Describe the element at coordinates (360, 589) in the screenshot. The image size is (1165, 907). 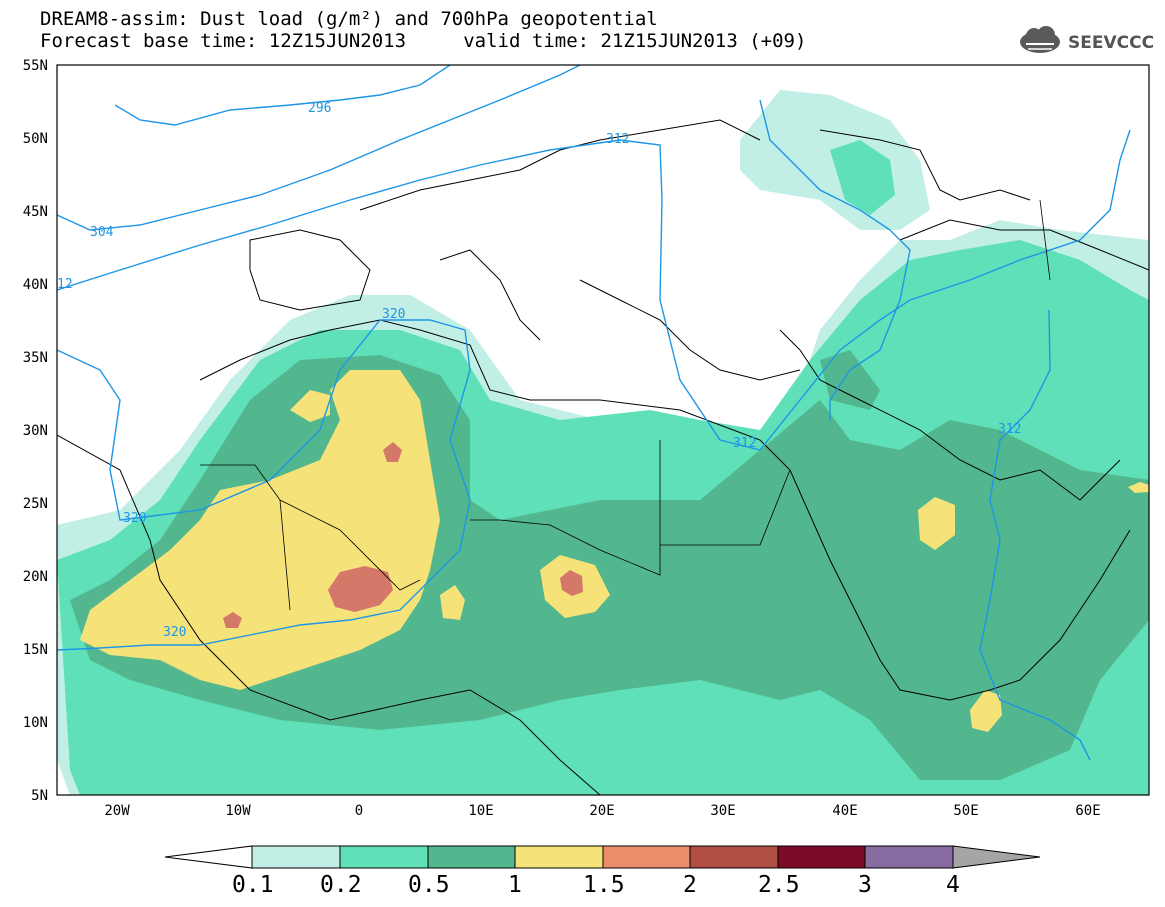
I see `dust-area-2-mali` at that location.